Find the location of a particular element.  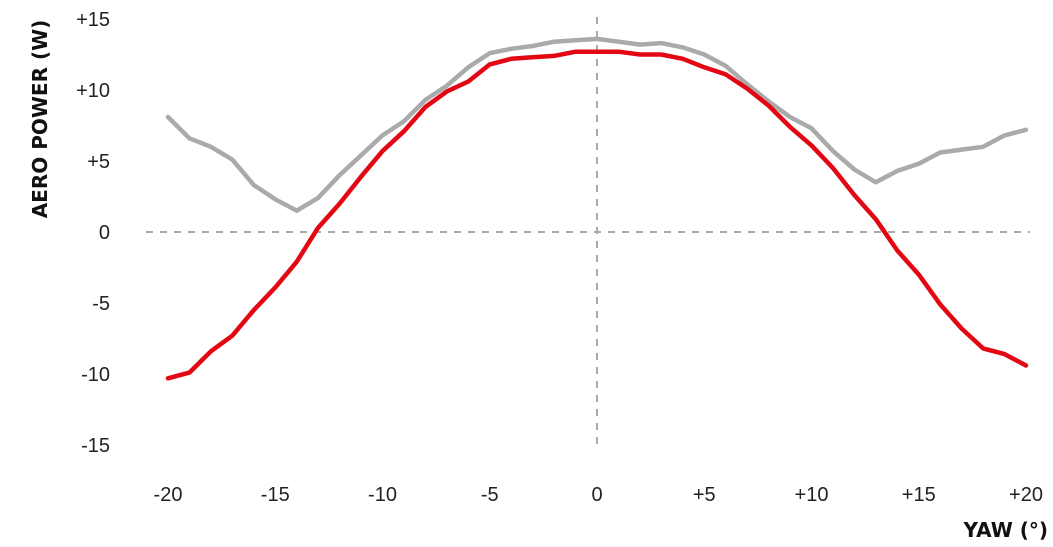

x-tick-label: 0 is located at coordinates (596, 495).